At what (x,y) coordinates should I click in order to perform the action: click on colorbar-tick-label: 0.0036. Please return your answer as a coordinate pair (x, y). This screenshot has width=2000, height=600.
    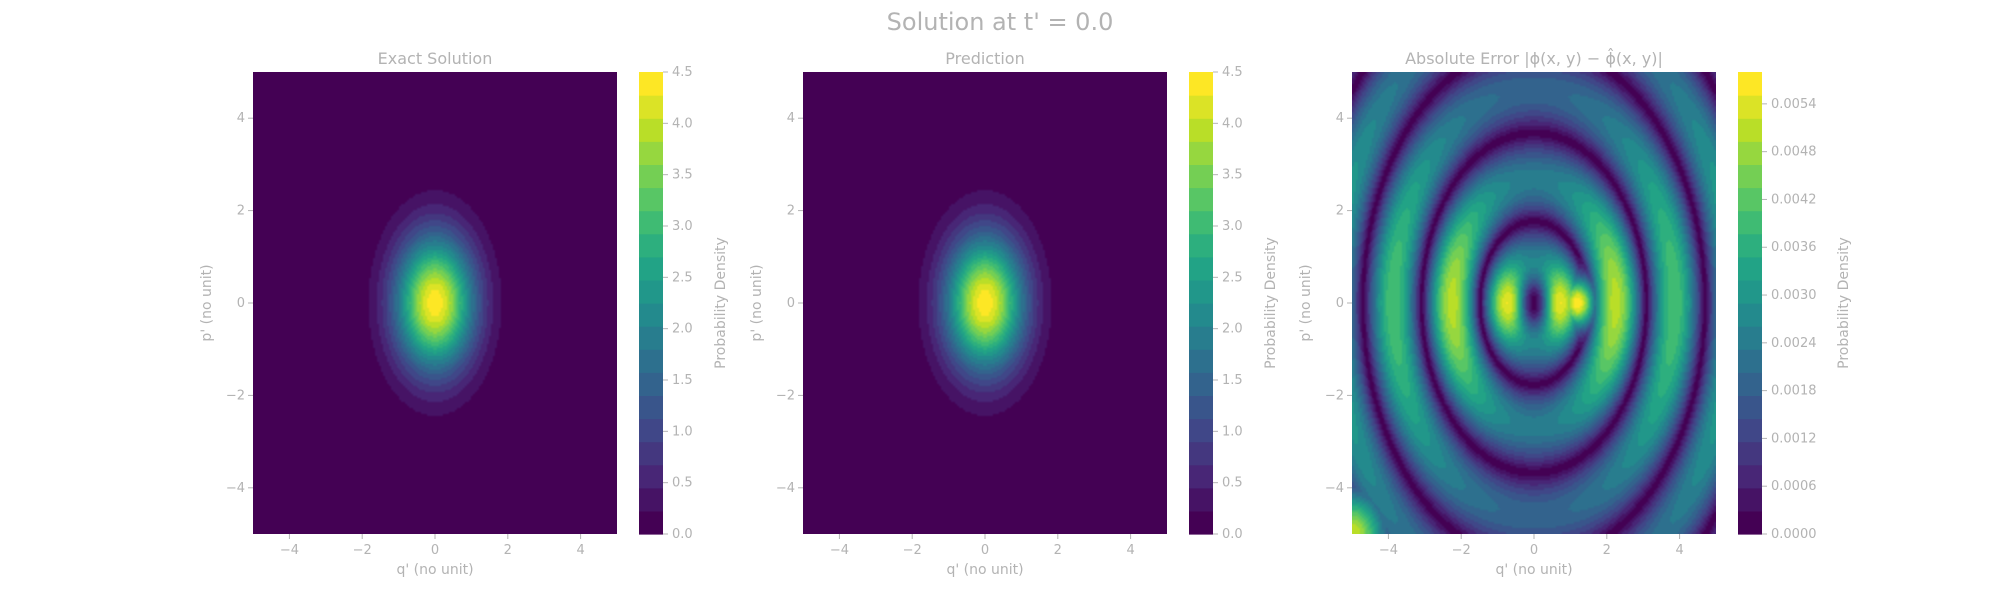
    Looking at the image, I should click on (1794, 247).